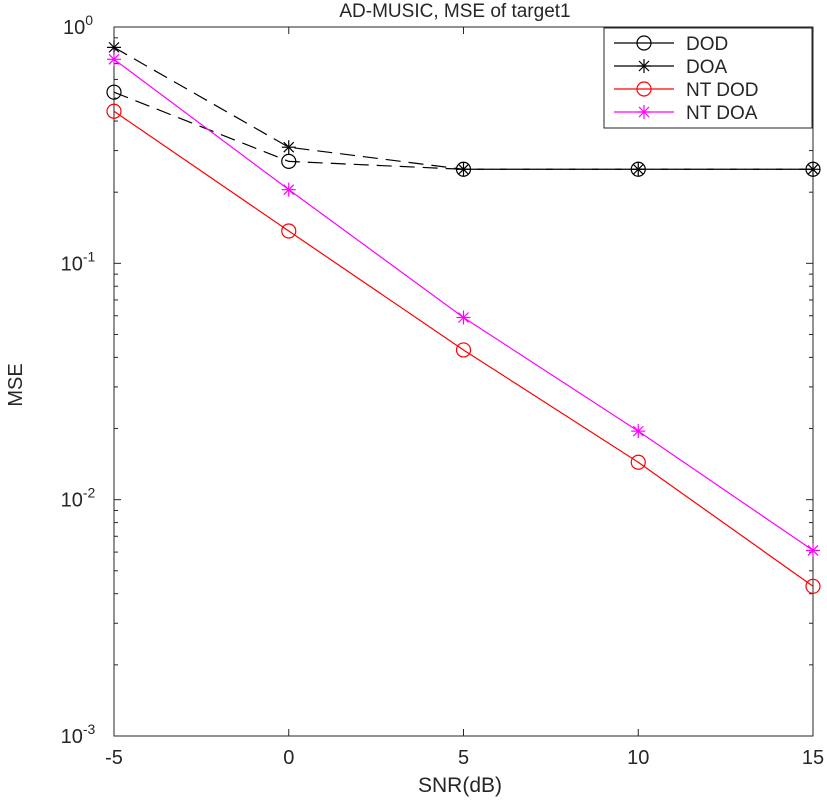 The height and width of the screenshot is (801, 827). I want to click on x-axis-label: SNR(dB), so click(460, 785).